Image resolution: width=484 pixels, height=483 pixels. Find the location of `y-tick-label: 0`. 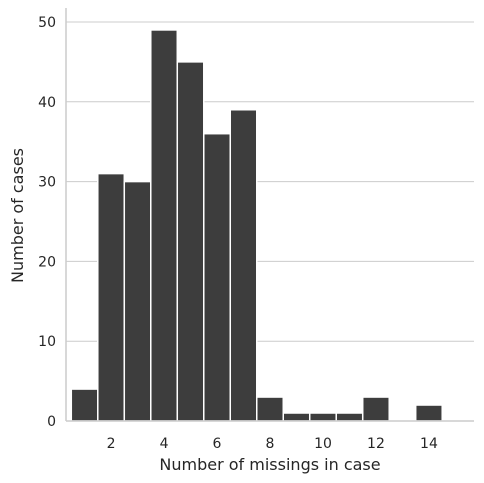

y-tick-label: 0 is located at coordinates (51, 422).